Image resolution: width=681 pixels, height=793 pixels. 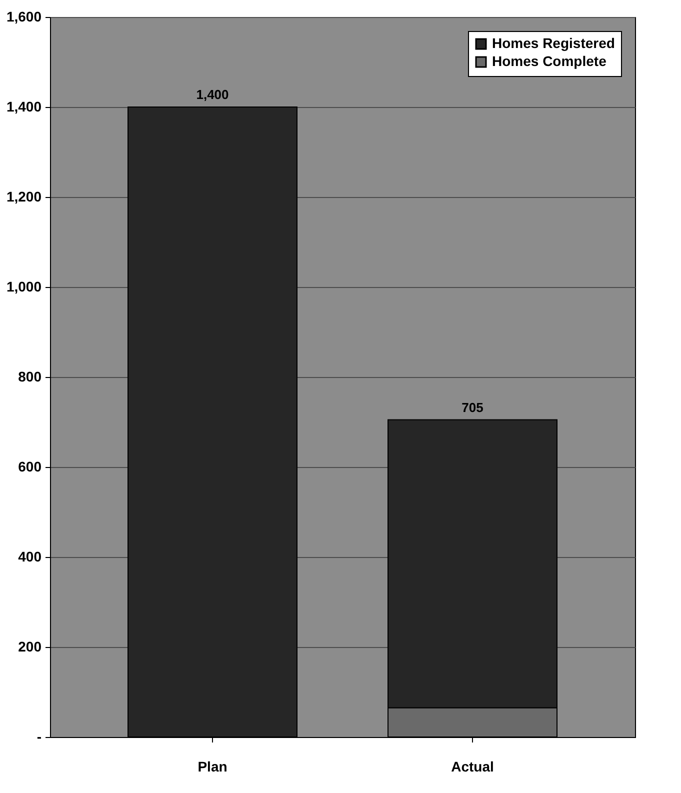 I want to click on x-tick-label: Plan, so click(x=213, y=766).